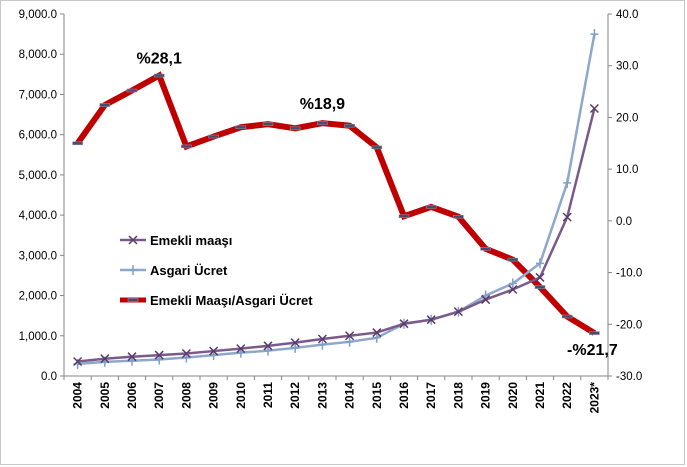 The image size is (687, 467). Describe the element at coordinates (38, 15) in the screenshot. I see `left-tick-label: 9,000.0` at that location.